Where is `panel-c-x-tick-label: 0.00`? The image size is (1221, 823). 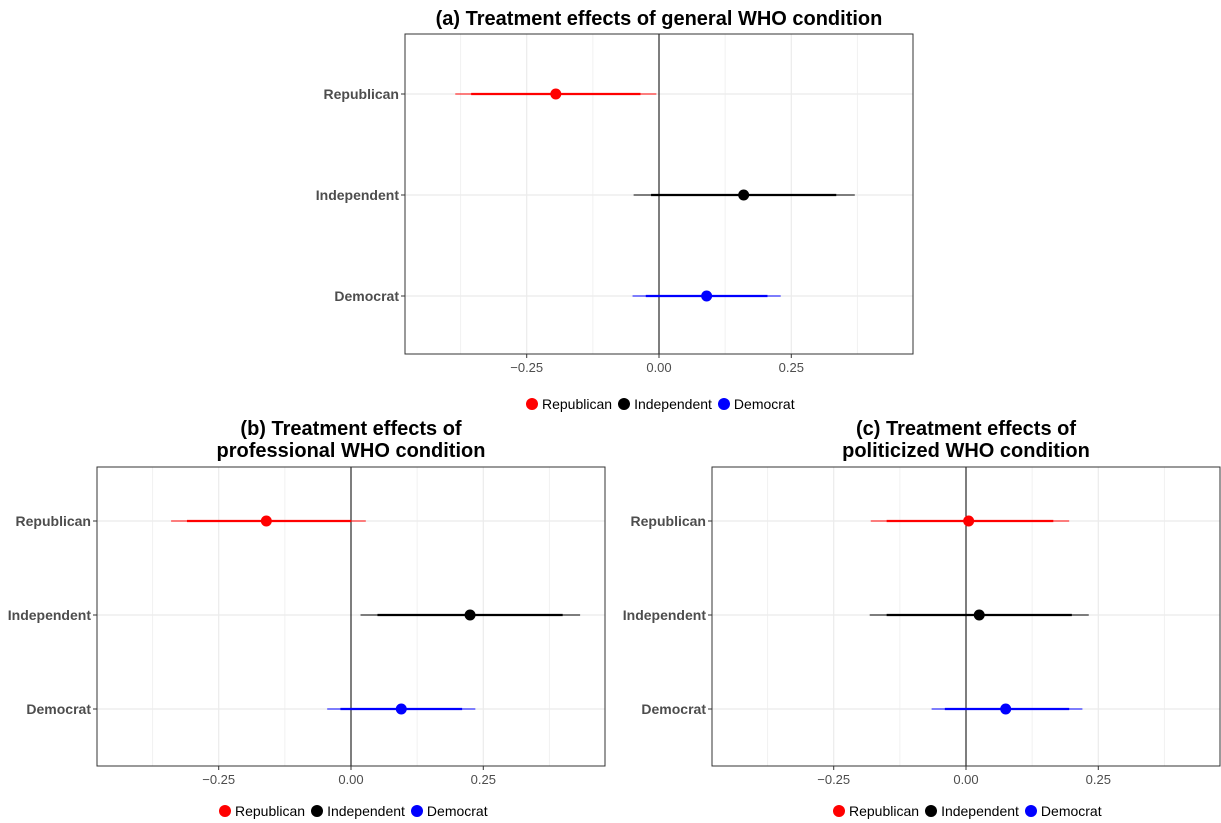 panel-c-x-tick-label: 0.00 is located at coordinates (965, 779).